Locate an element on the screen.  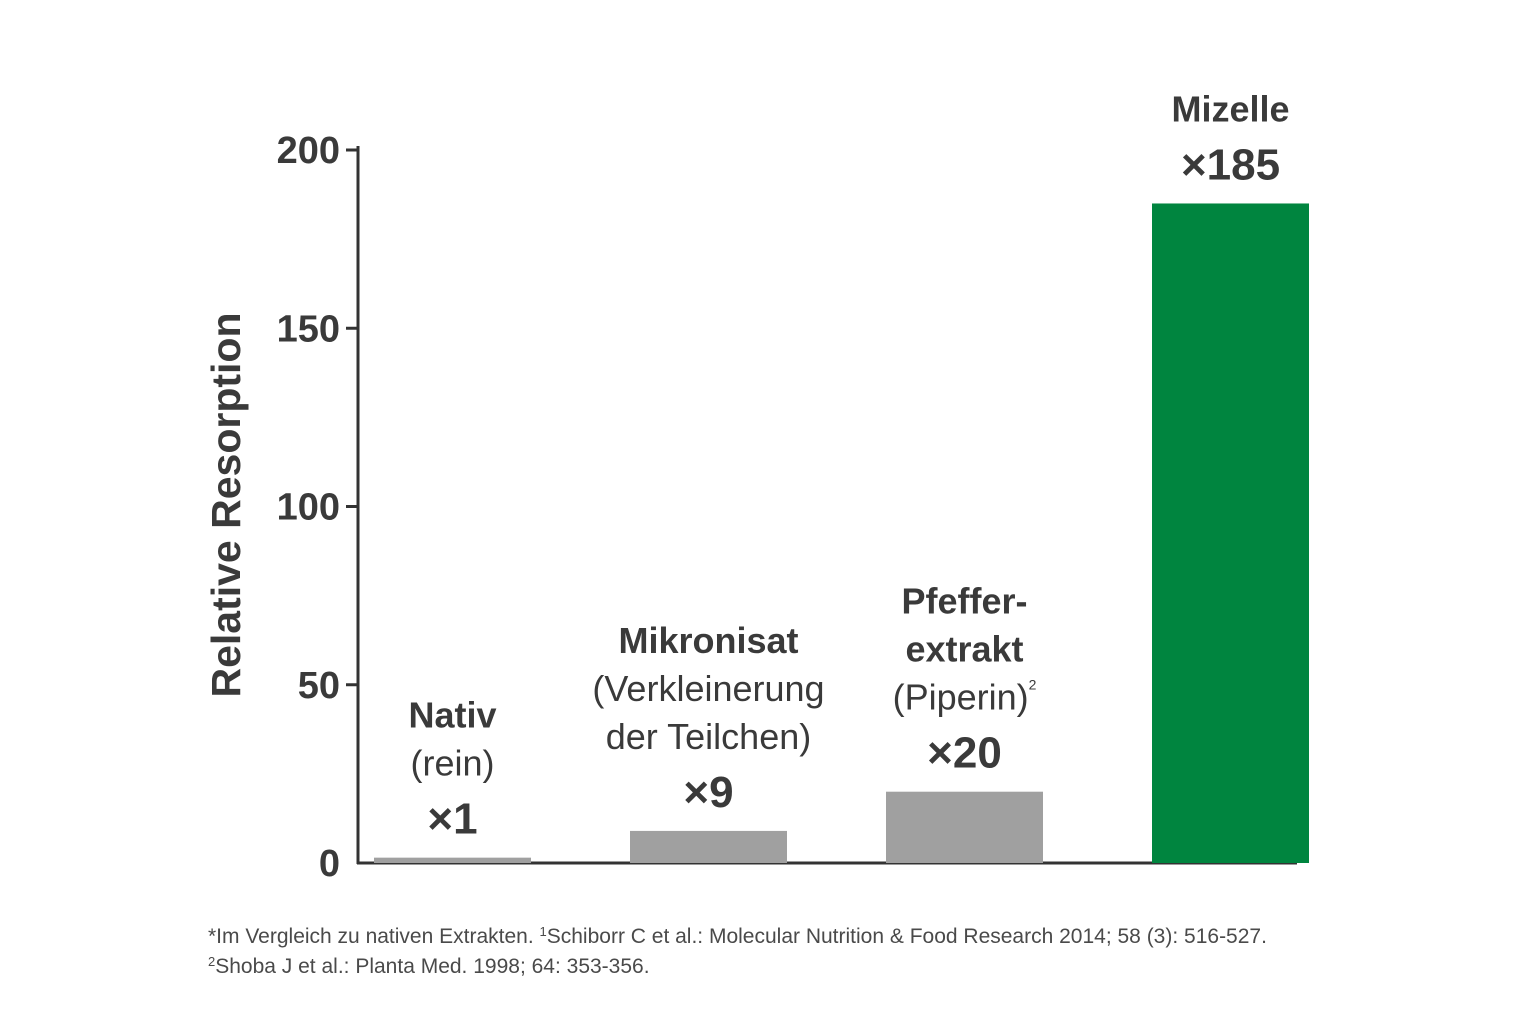
category-label: Mikronisat is located at coordinates (708, 640).